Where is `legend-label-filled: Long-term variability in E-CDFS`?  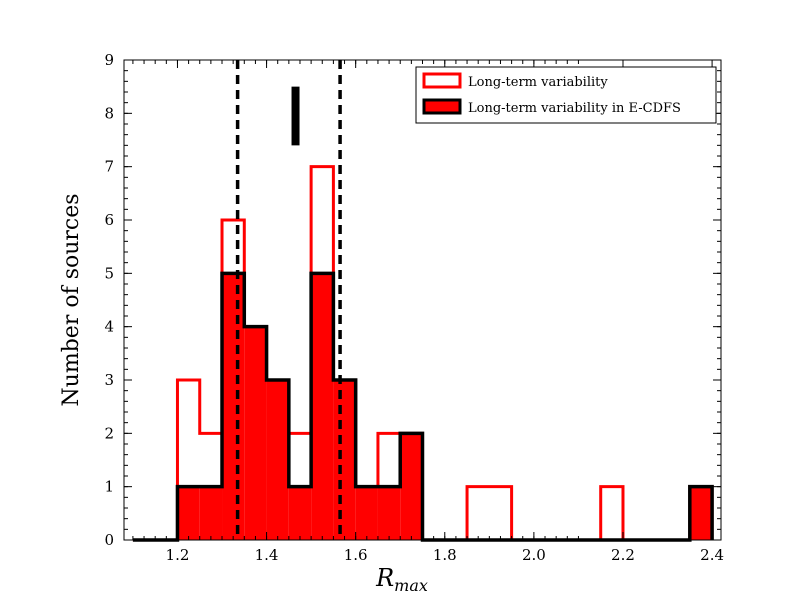 legend-label-filled: Long-term variability in E-CDFS is located at coordinates (574, 108).